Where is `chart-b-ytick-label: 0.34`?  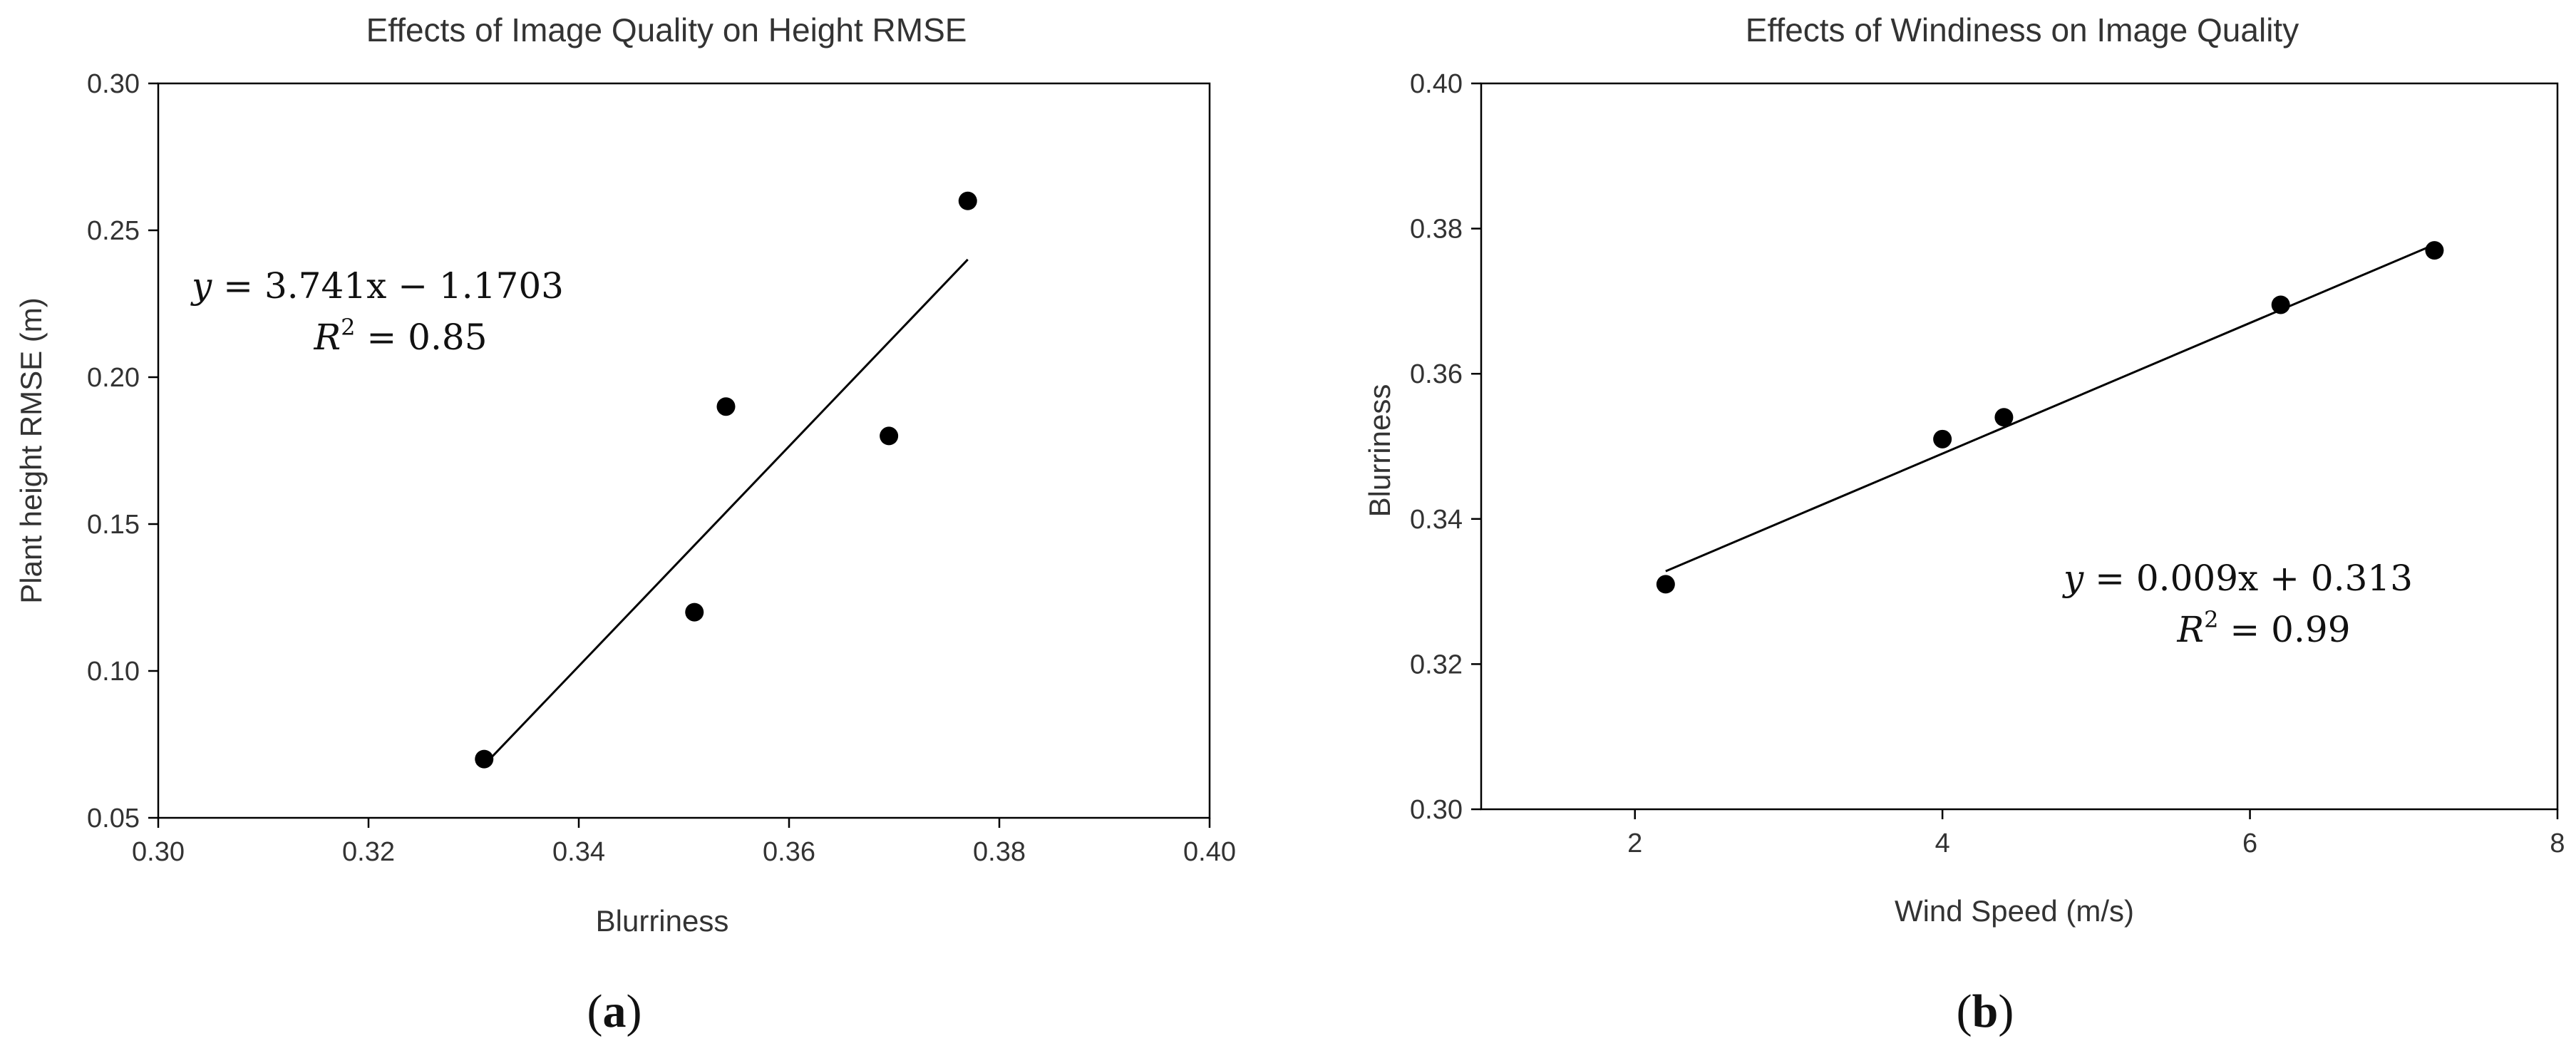 chart-b-ytick-label: 0.34 is located at coordinates (1436, 520).